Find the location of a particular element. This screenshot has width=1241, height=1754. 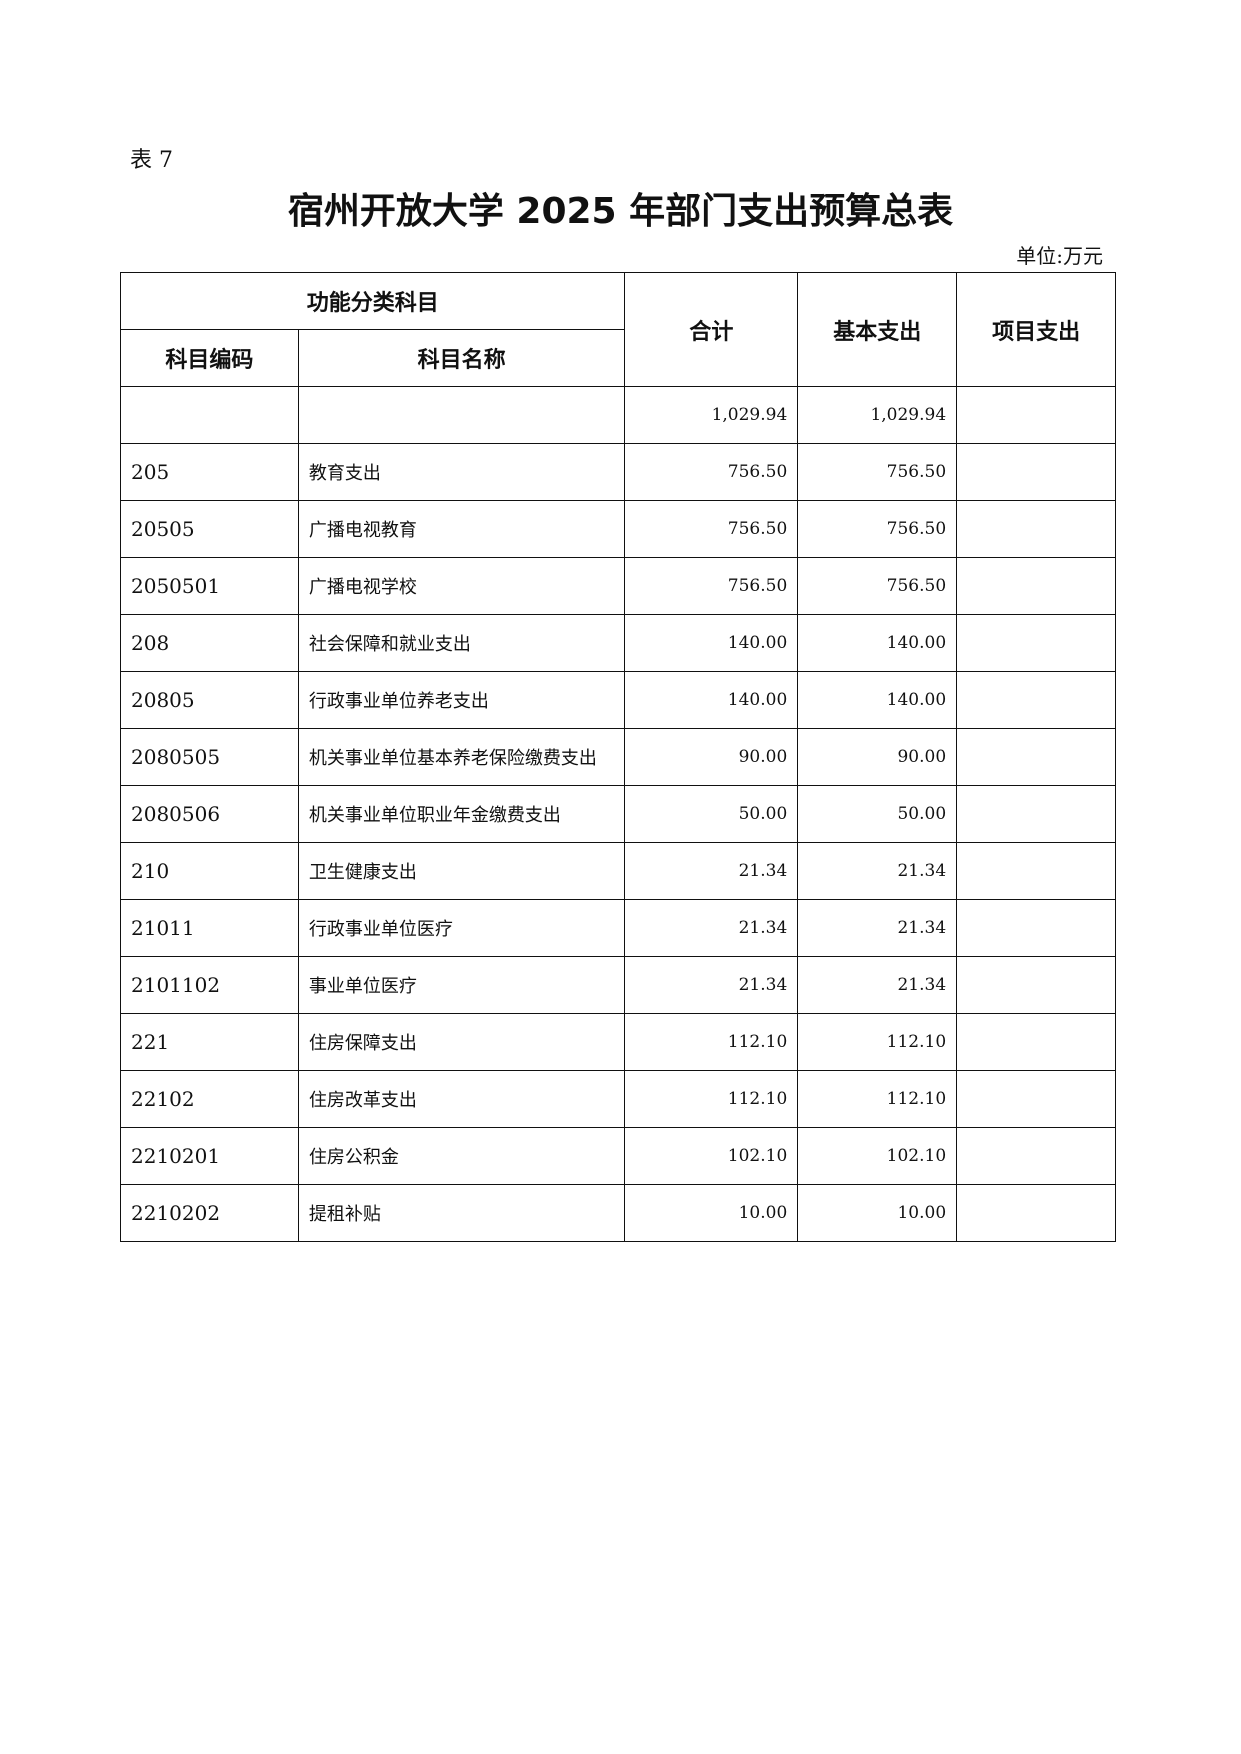

cell-total: 50.00 is located at coordinates (711, 814).